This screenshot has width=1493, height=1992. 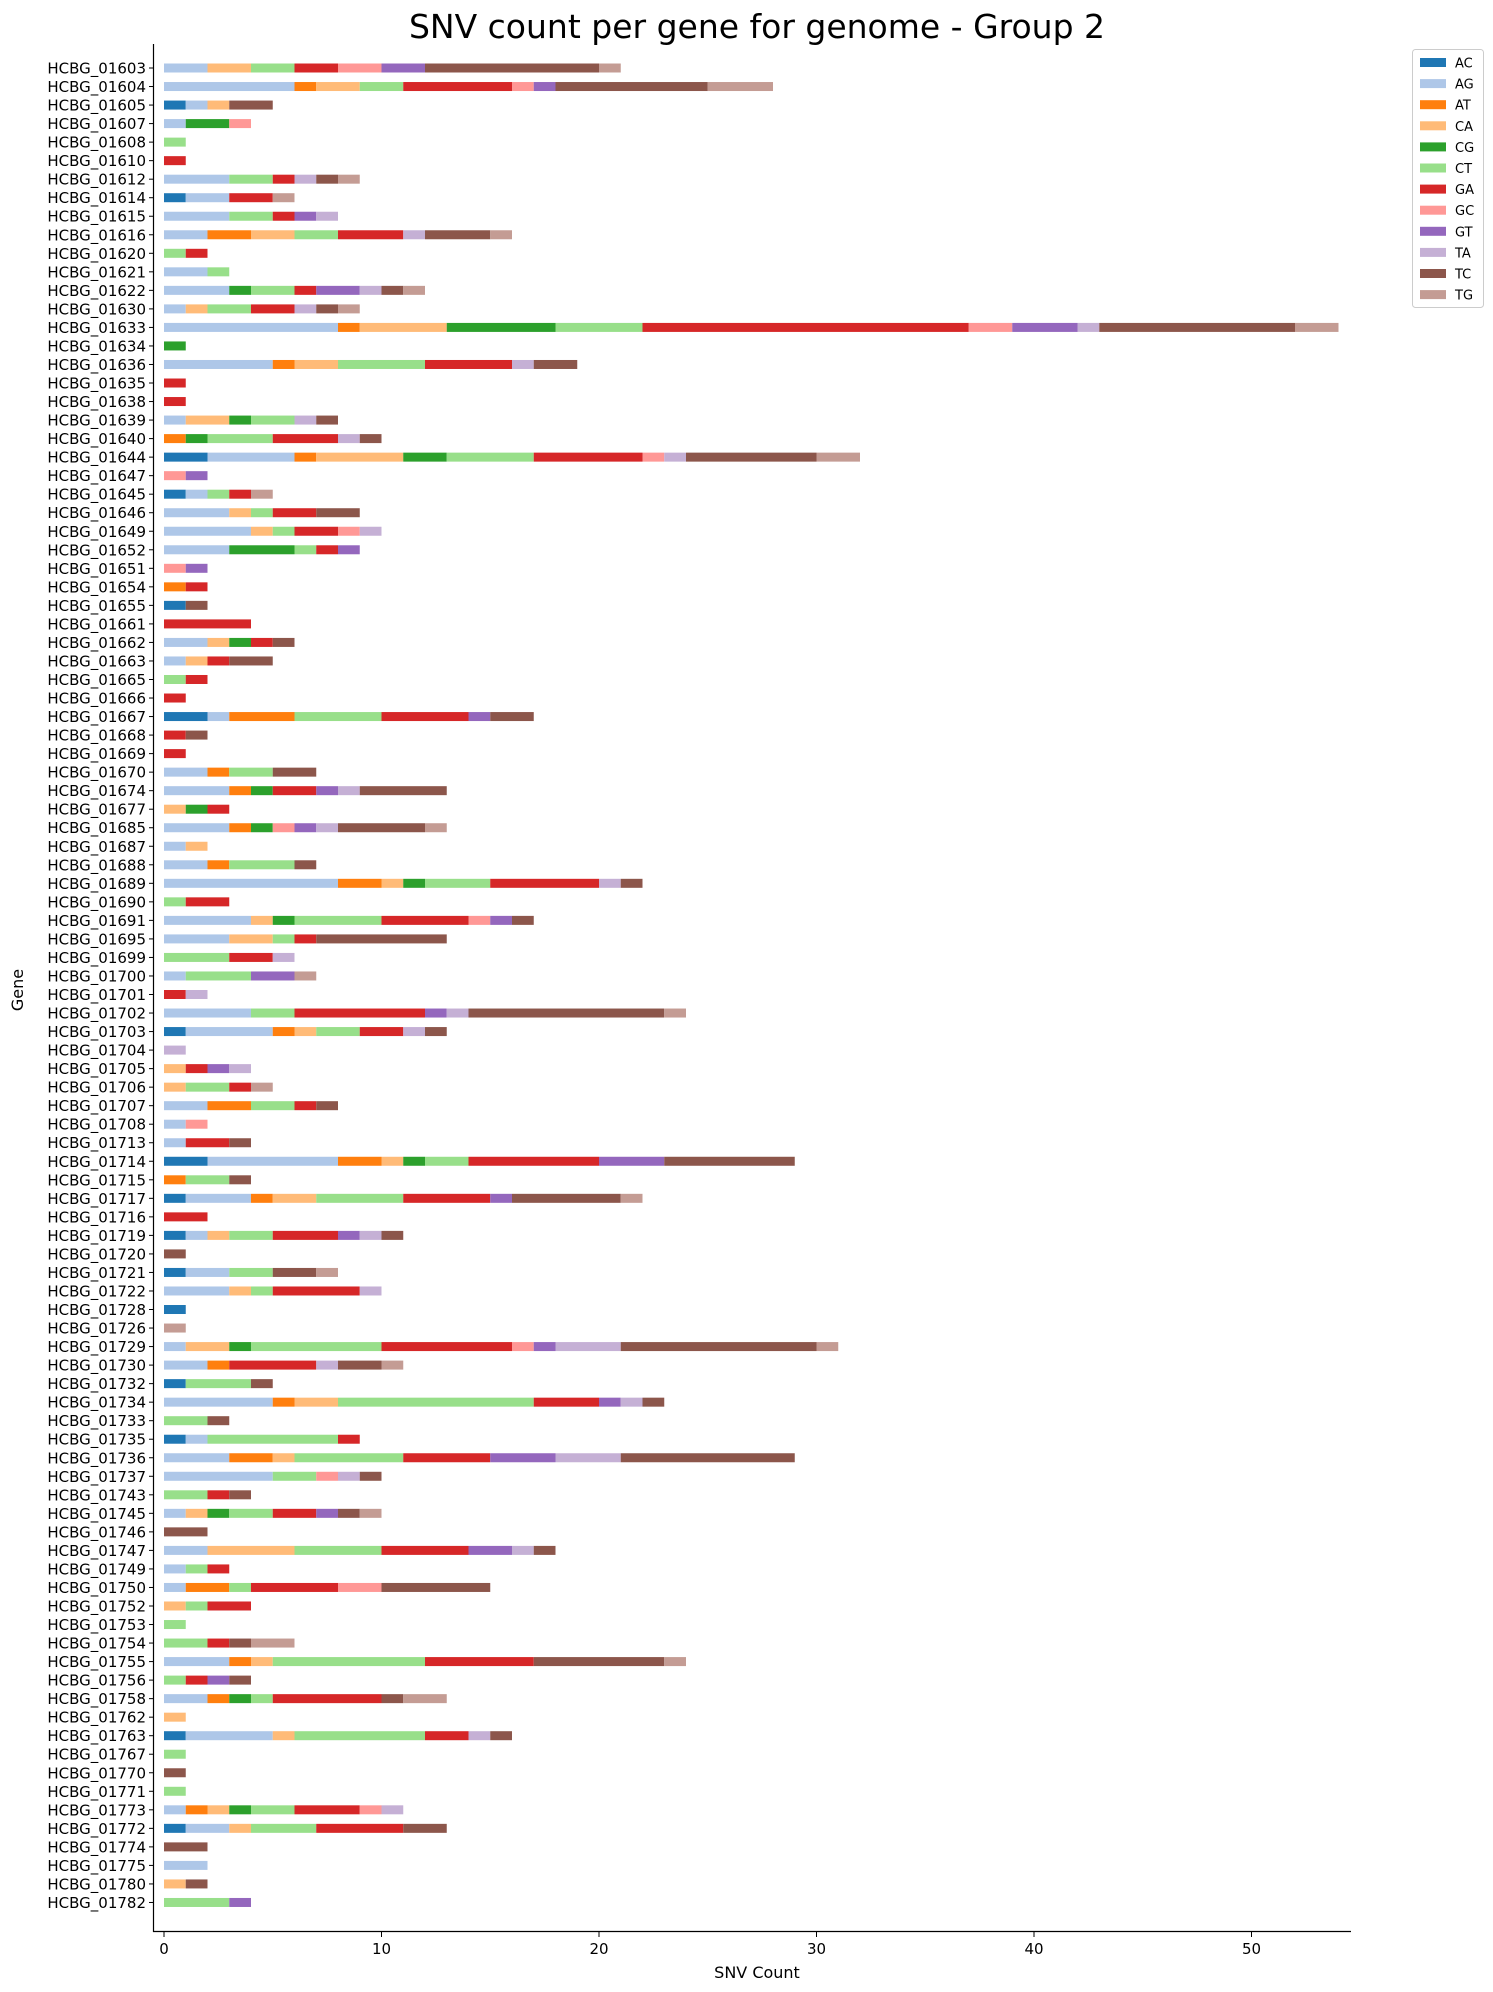 What do you see at coordinates (96, 1347) in the screenshot?
I see `gene-label: HCBG_01729` at bounding box center [96, 1347].